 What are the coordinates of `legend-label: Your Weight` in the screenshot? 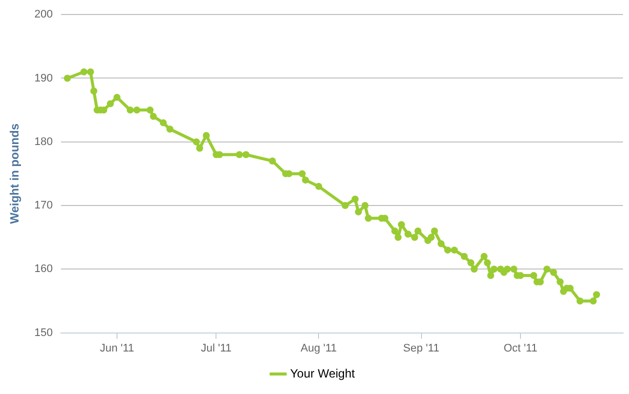 It's located at (323, 373).